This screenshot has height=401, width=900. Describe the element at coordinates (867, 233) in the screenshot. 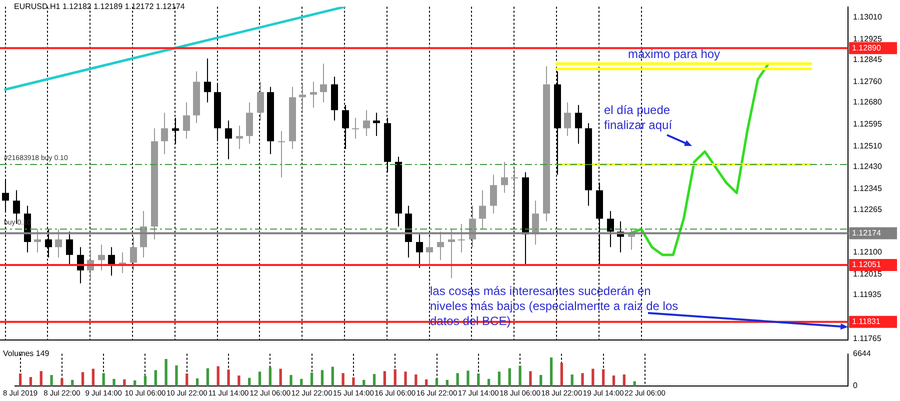

I see `ref-line-label: 1.12174` at that location.